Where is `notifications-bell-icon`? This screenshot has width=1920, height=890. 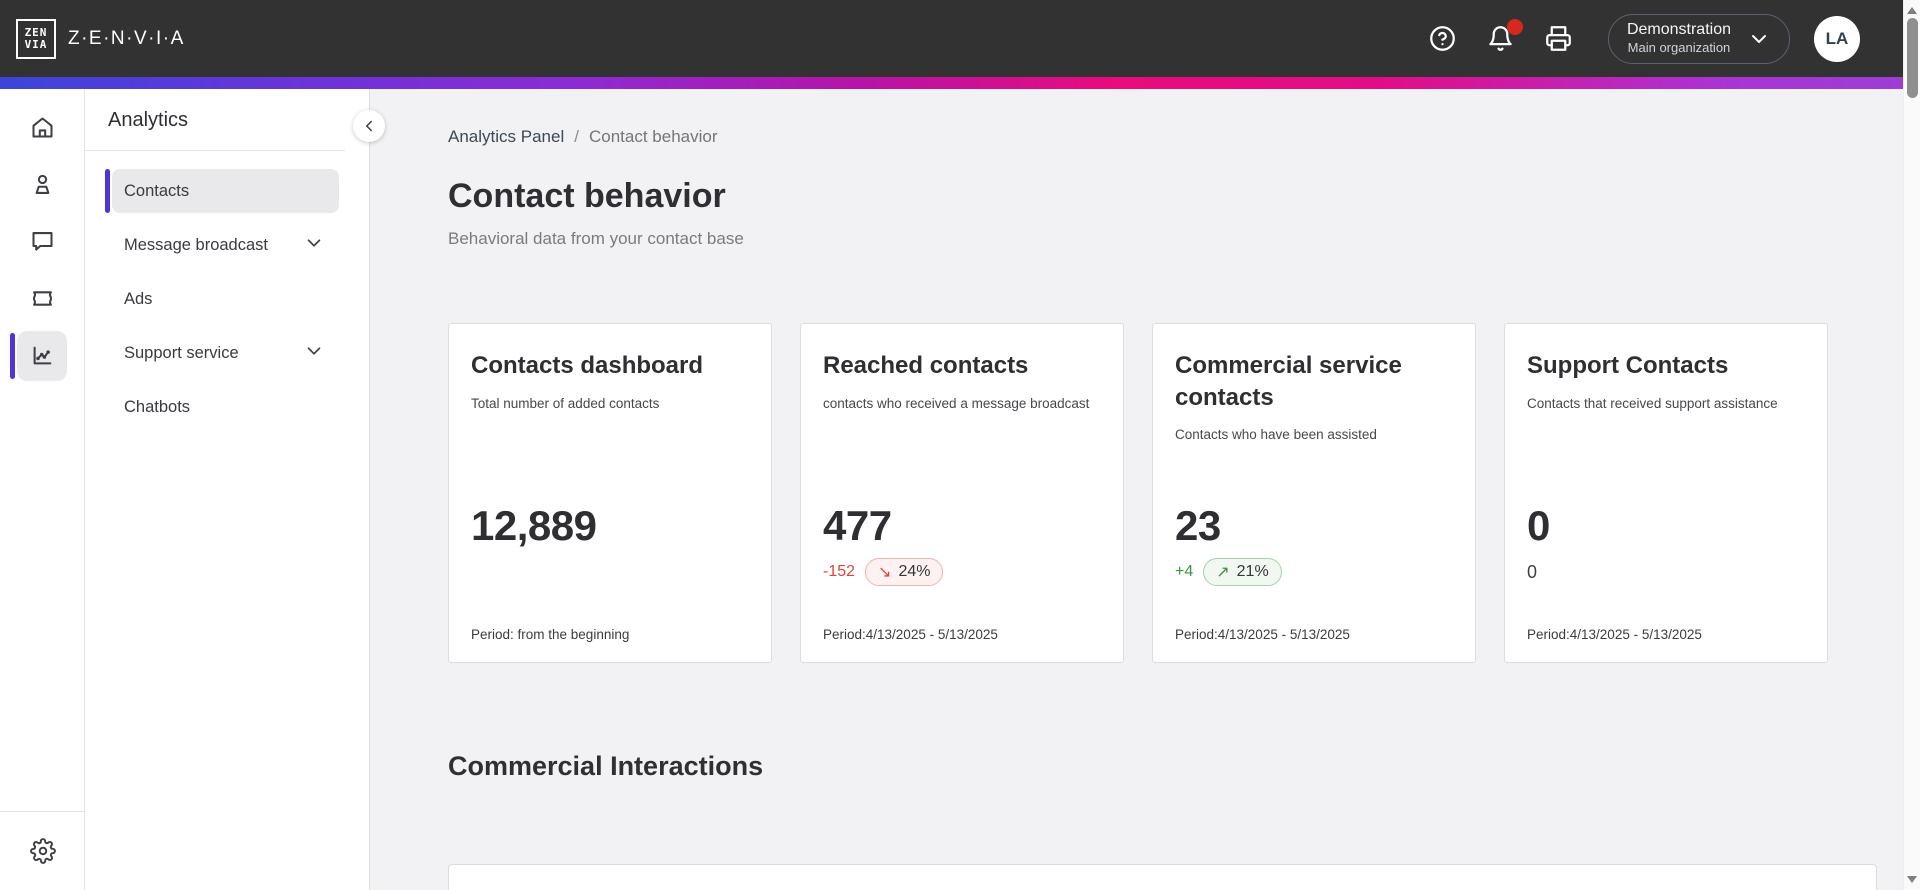
notifications-bell-icon is located at coordinates (1504, 36).